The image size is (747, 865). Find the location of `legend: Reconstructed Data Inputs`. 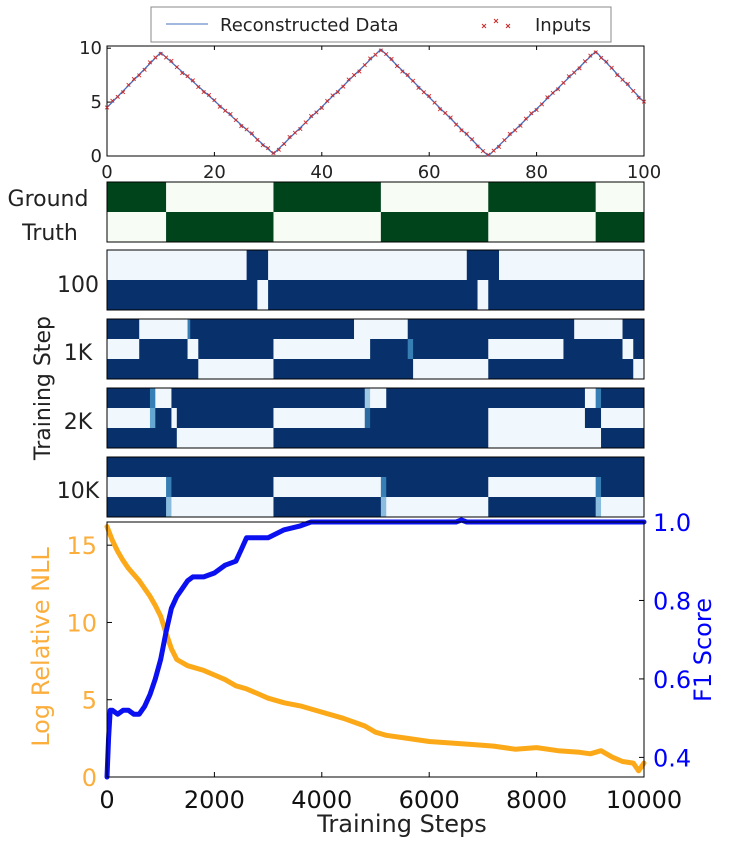

legend: Reconstructed Data Inputs is located at coordinates (381, 24).